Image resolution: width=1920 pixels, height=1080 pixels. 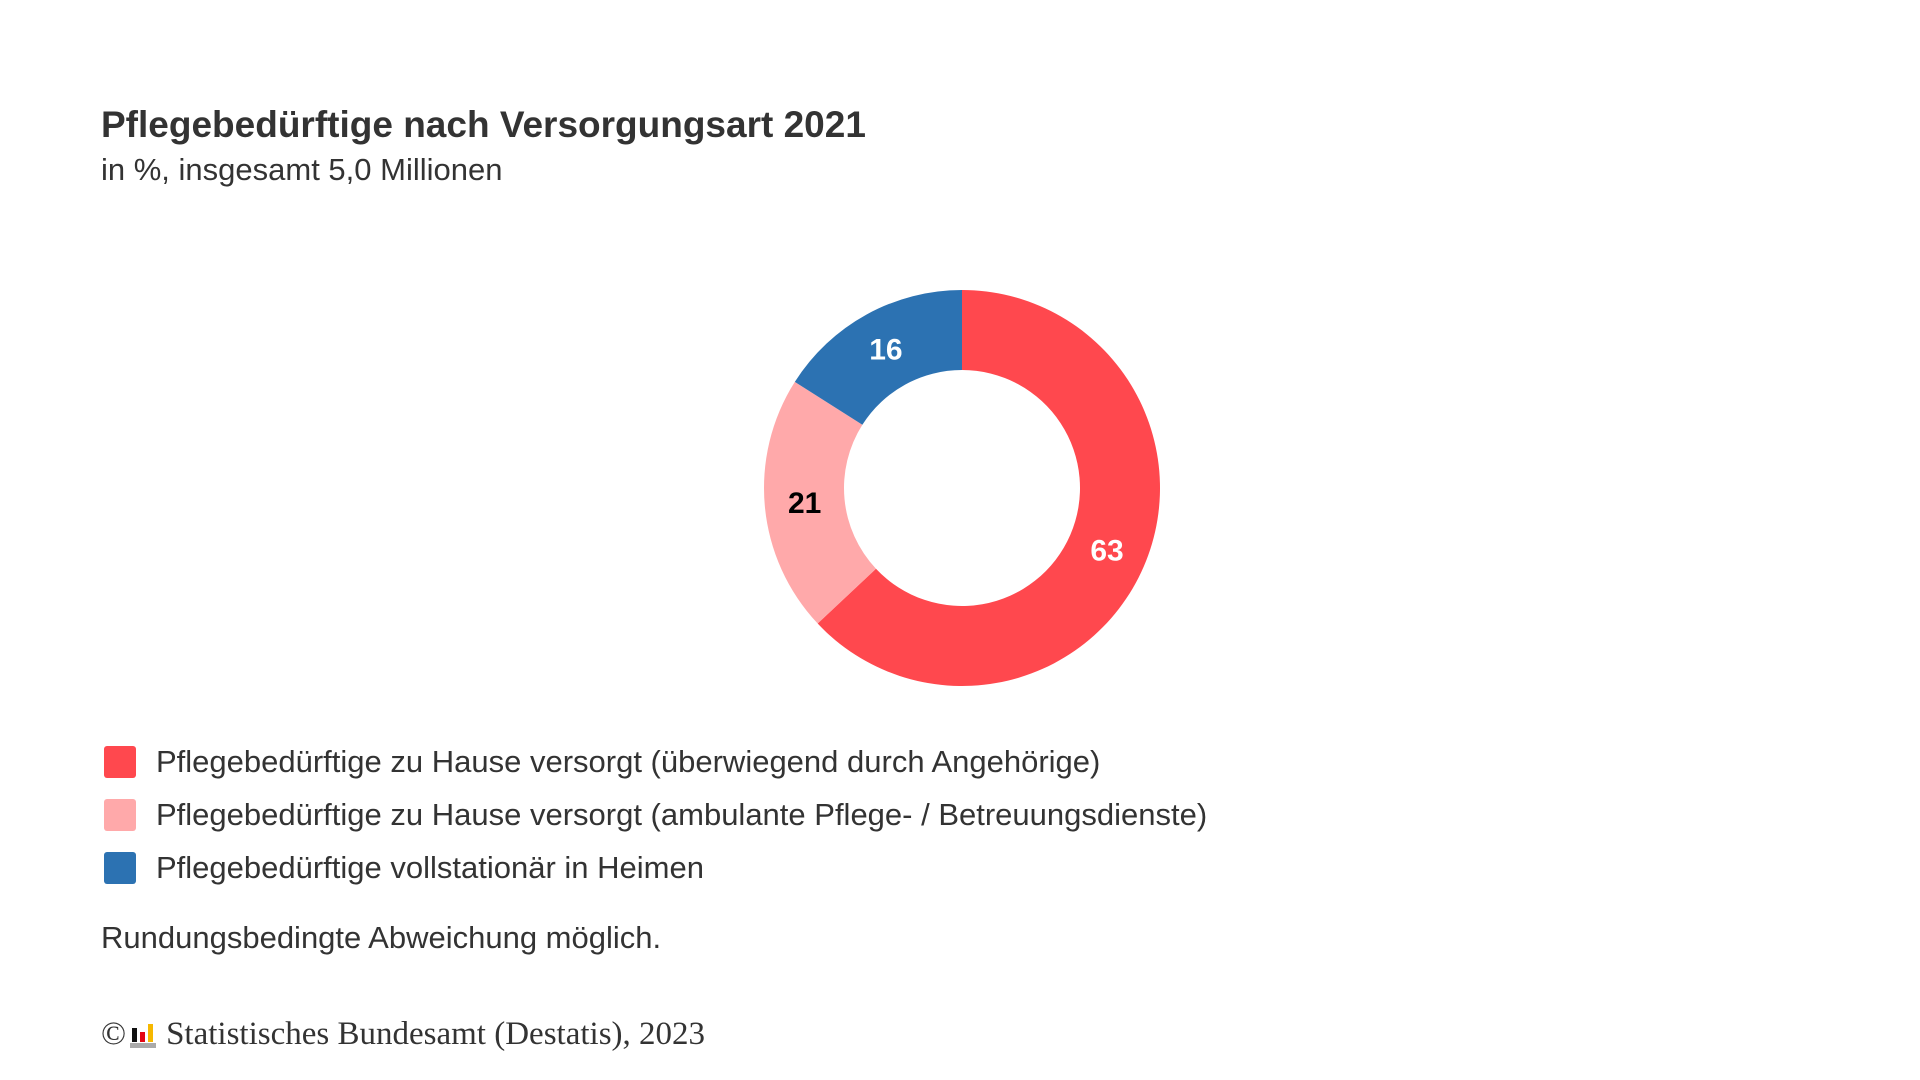 I want to click on legend-item: Pflegebedürftige vollstationär in Heimen, so click(x=655, y=867).